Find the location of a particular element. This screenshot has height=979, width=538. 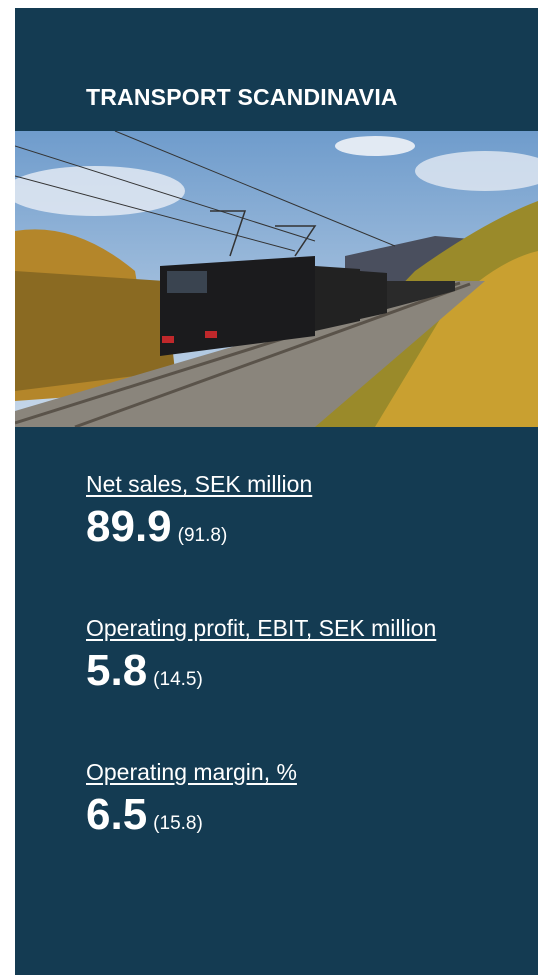

metric-previous: (15.8) is located at coordinates (178, 823).